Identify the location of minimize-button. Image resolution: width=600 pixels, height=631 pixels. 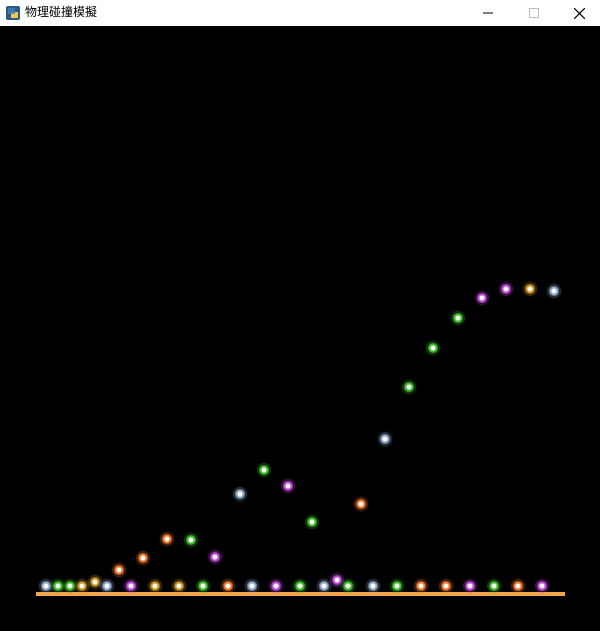
(488, 13).